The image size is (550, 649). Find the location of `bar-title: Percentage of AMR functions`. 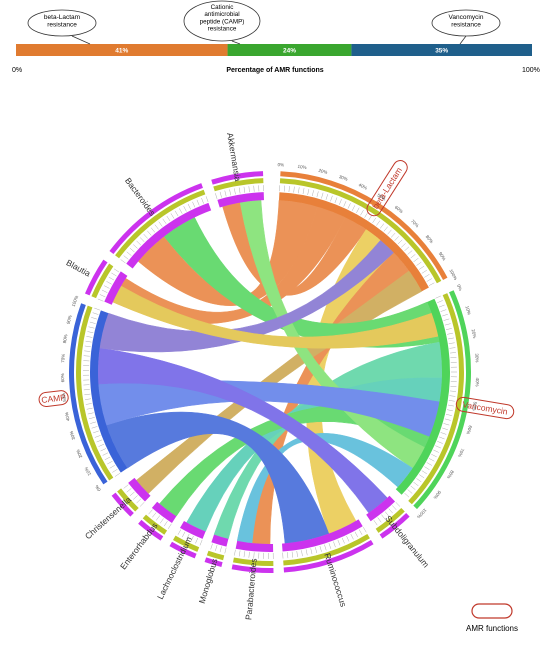

bar-title: Percentage of AMR functions is located at coordinates (274, 70).